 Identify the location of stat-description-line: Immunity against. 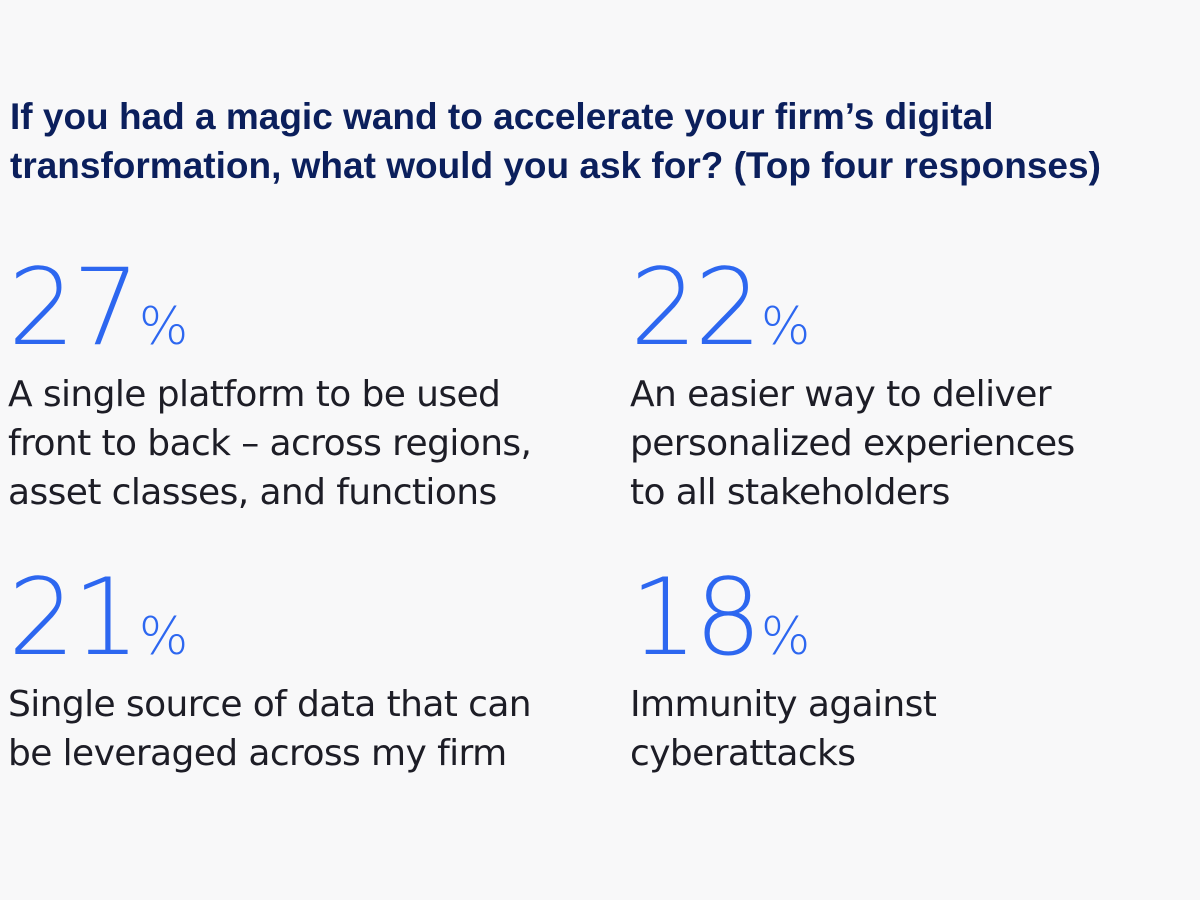
(783, 704).